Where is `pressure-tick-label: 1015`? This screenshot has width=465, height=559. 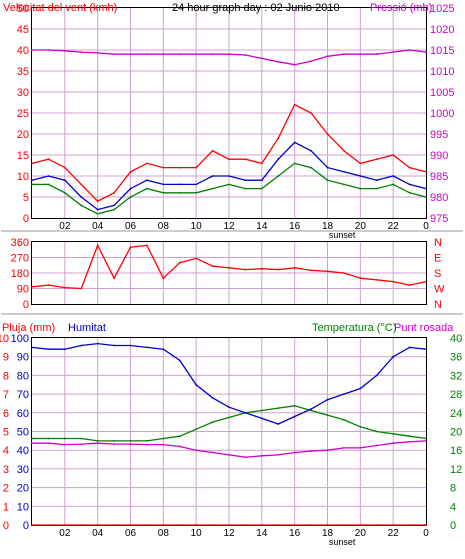 pressure-tick-label: 1015 is located at coordinates (442, 51).